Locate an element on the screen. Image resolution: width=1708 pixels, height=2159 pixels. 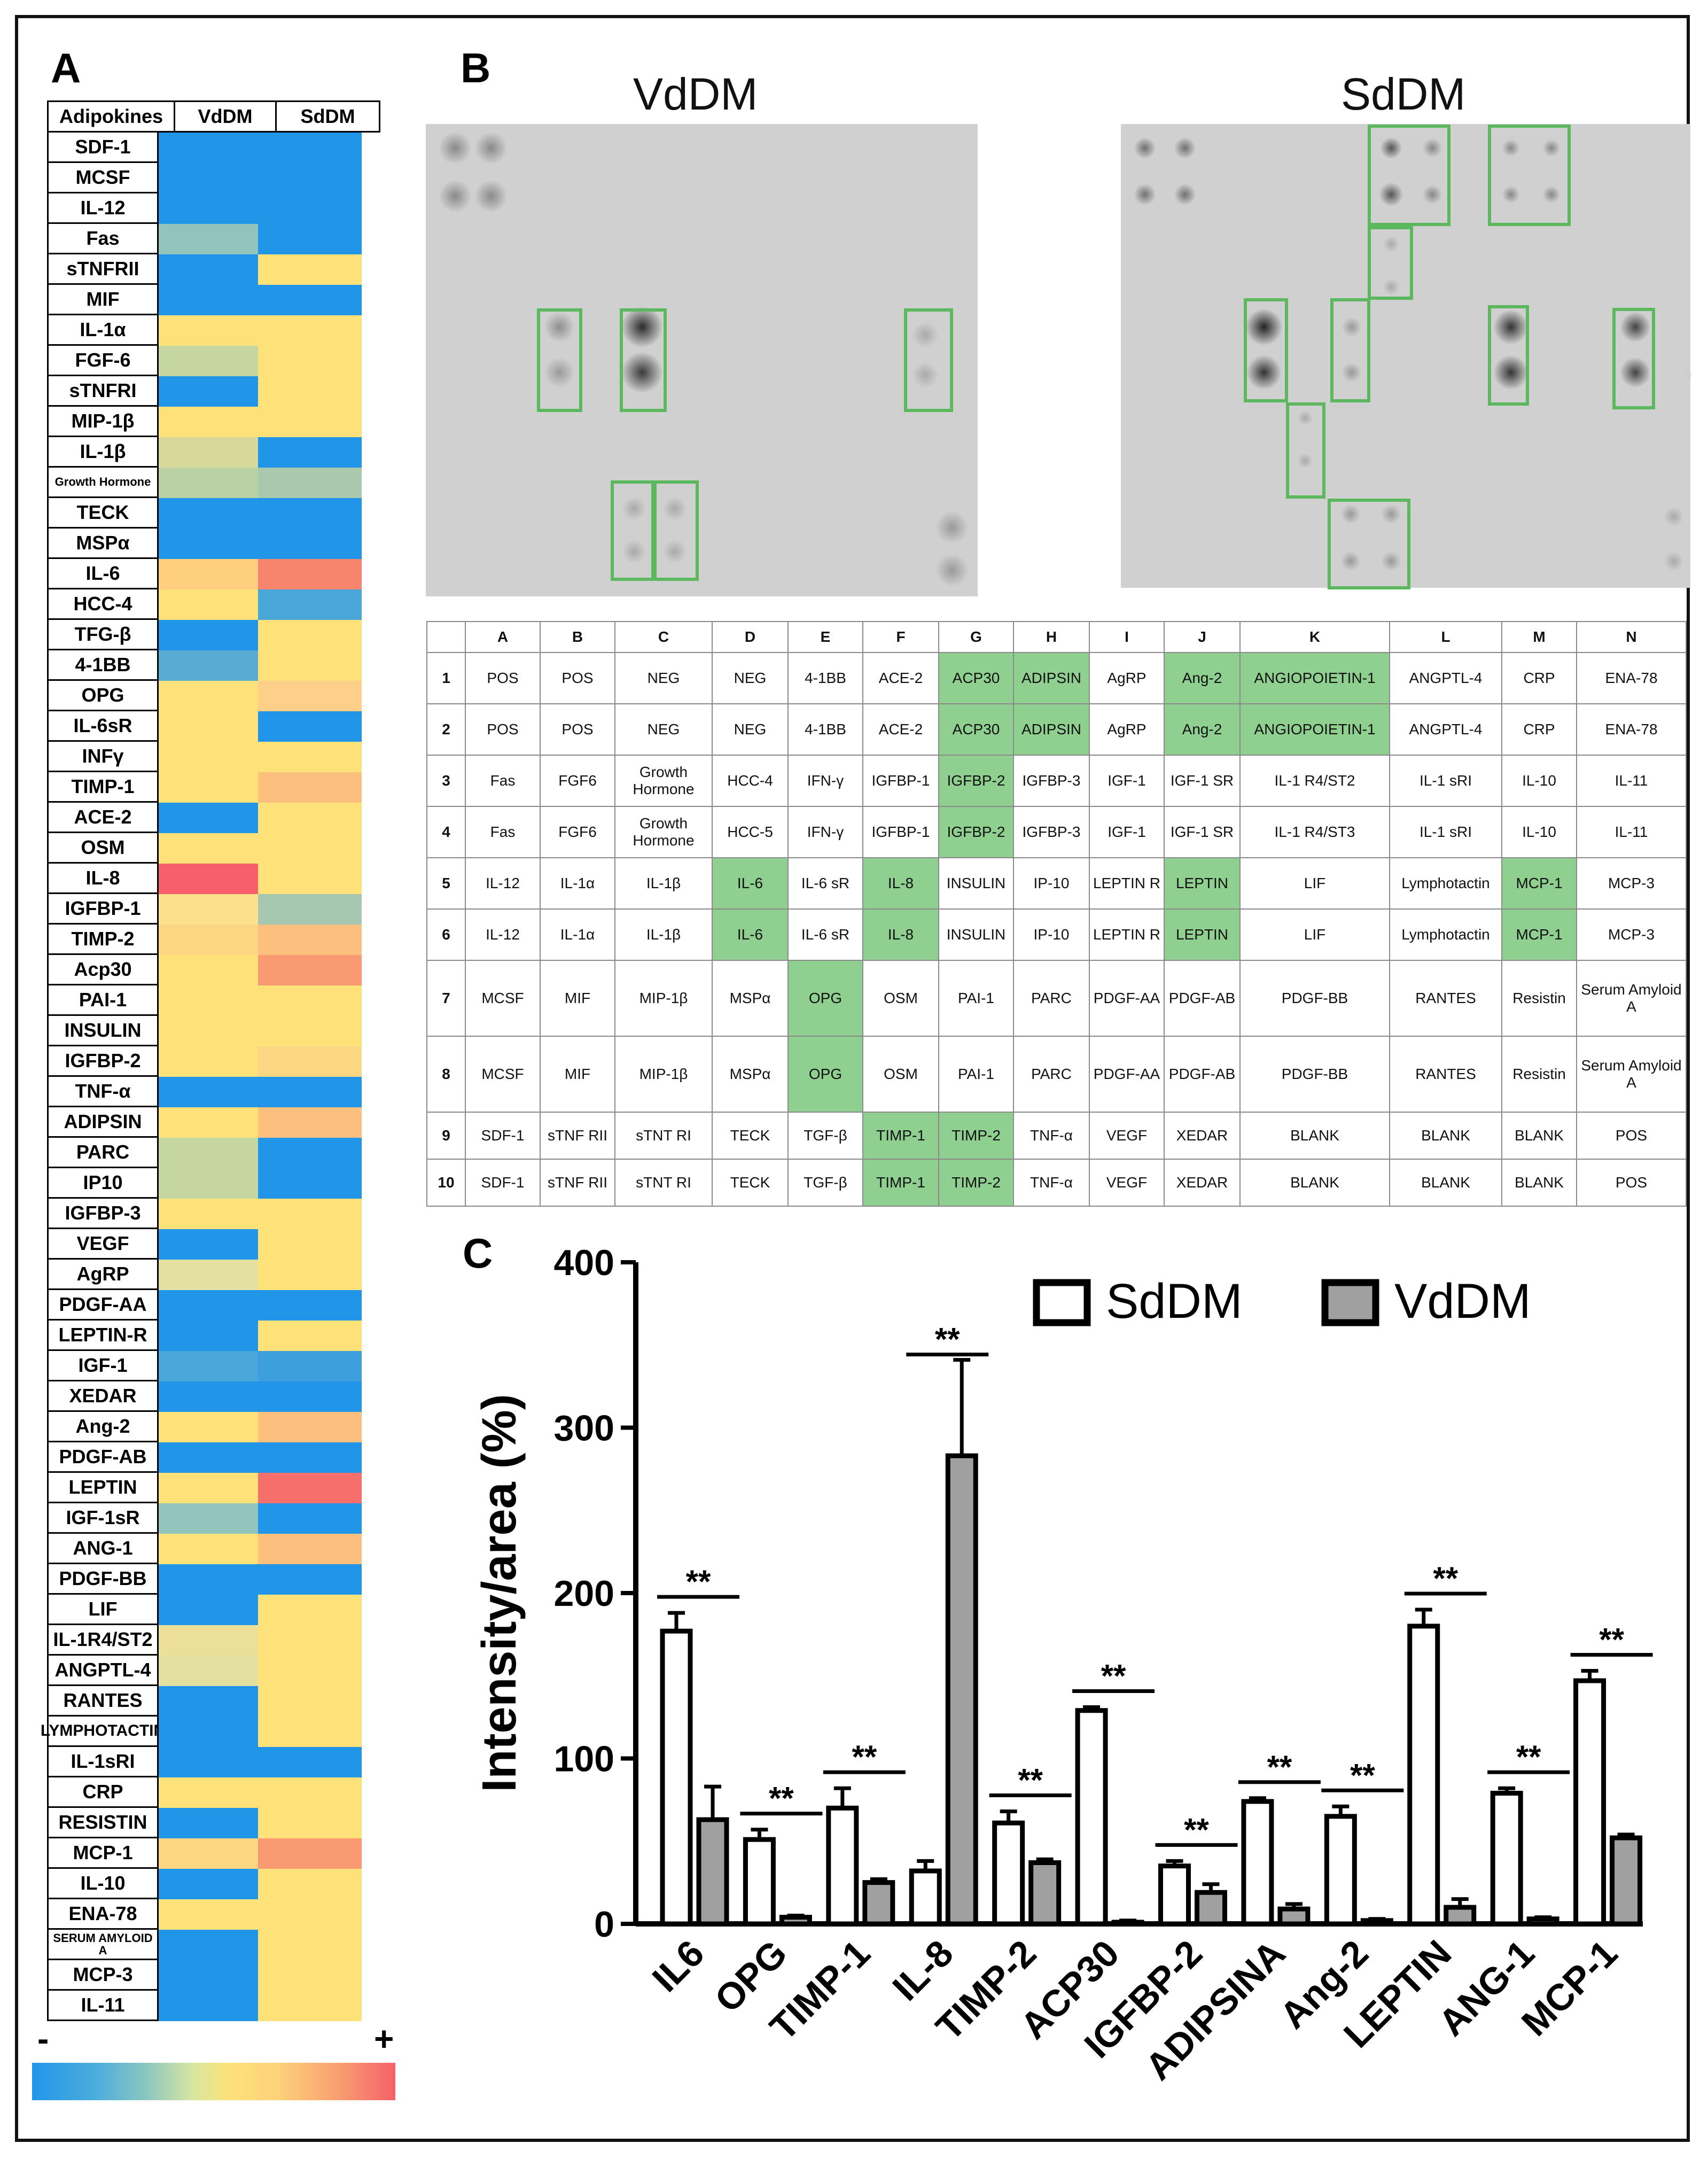
heatmap-row-label: PDGF-AB is located at coordinates (103, 1457).